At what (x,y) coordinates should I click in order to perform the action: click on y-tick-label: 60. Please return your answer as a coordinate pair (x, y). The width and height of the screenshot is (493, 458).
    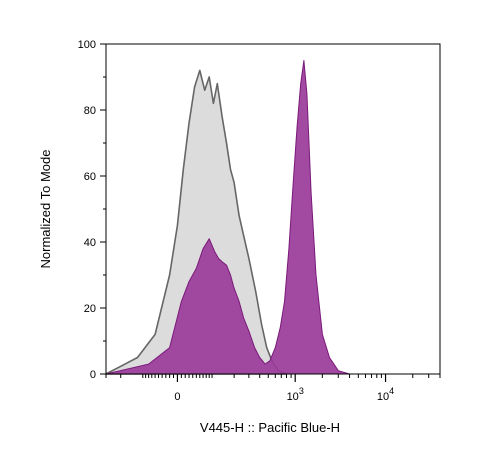
    Looking at the image, I should click on (90, 177).